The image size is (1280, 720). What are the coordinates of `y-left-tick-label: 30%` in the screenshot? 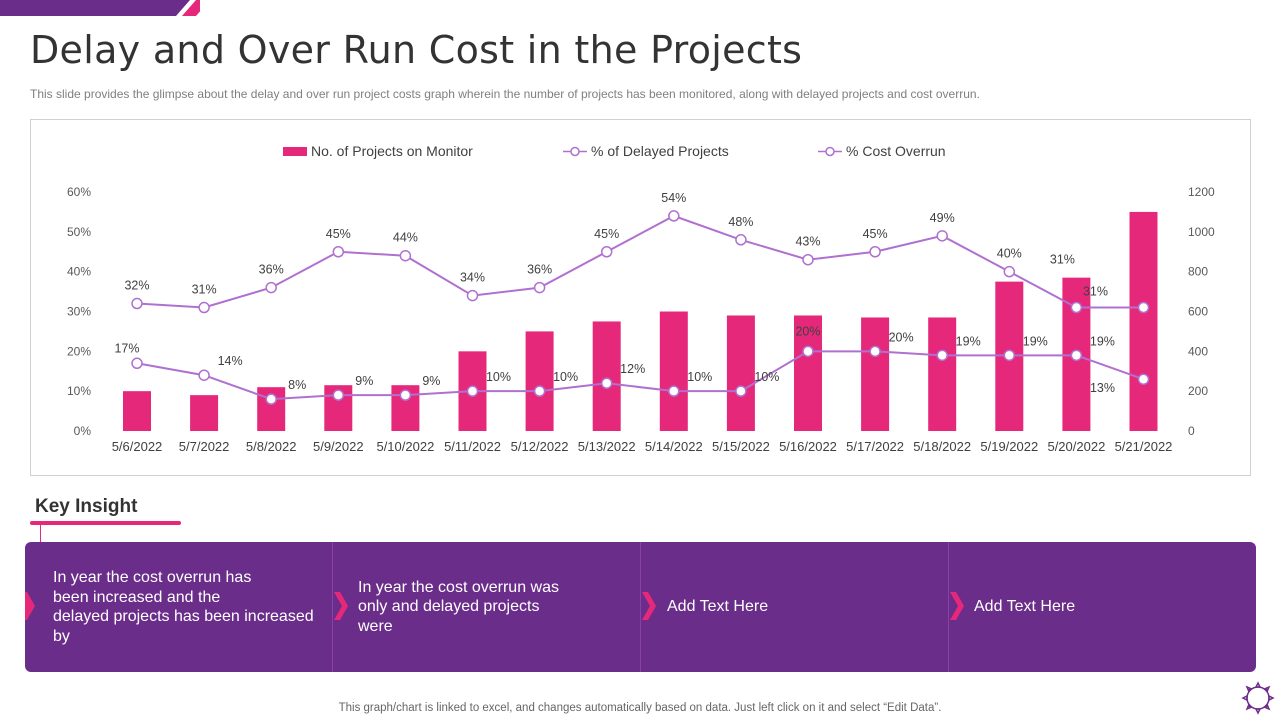 It's located at (79, 312).